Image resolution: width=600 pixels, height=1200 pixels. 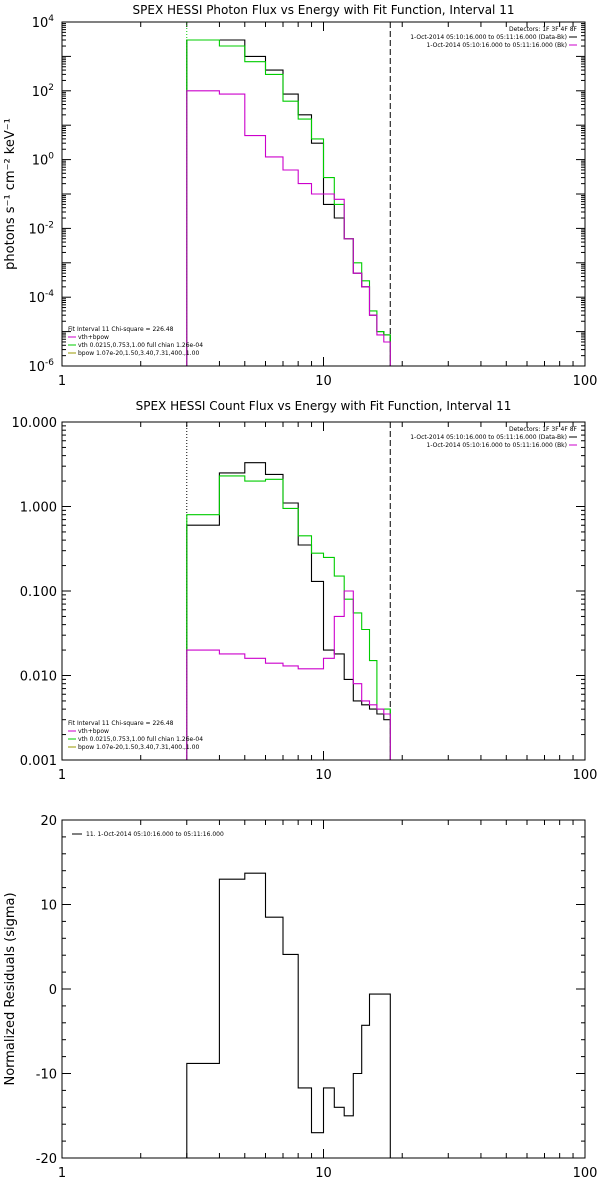 What do you see at coordinates (38, 761) in the screenshot?
I see `y-tick-label: 0.001` at bounding box center [38, 761].